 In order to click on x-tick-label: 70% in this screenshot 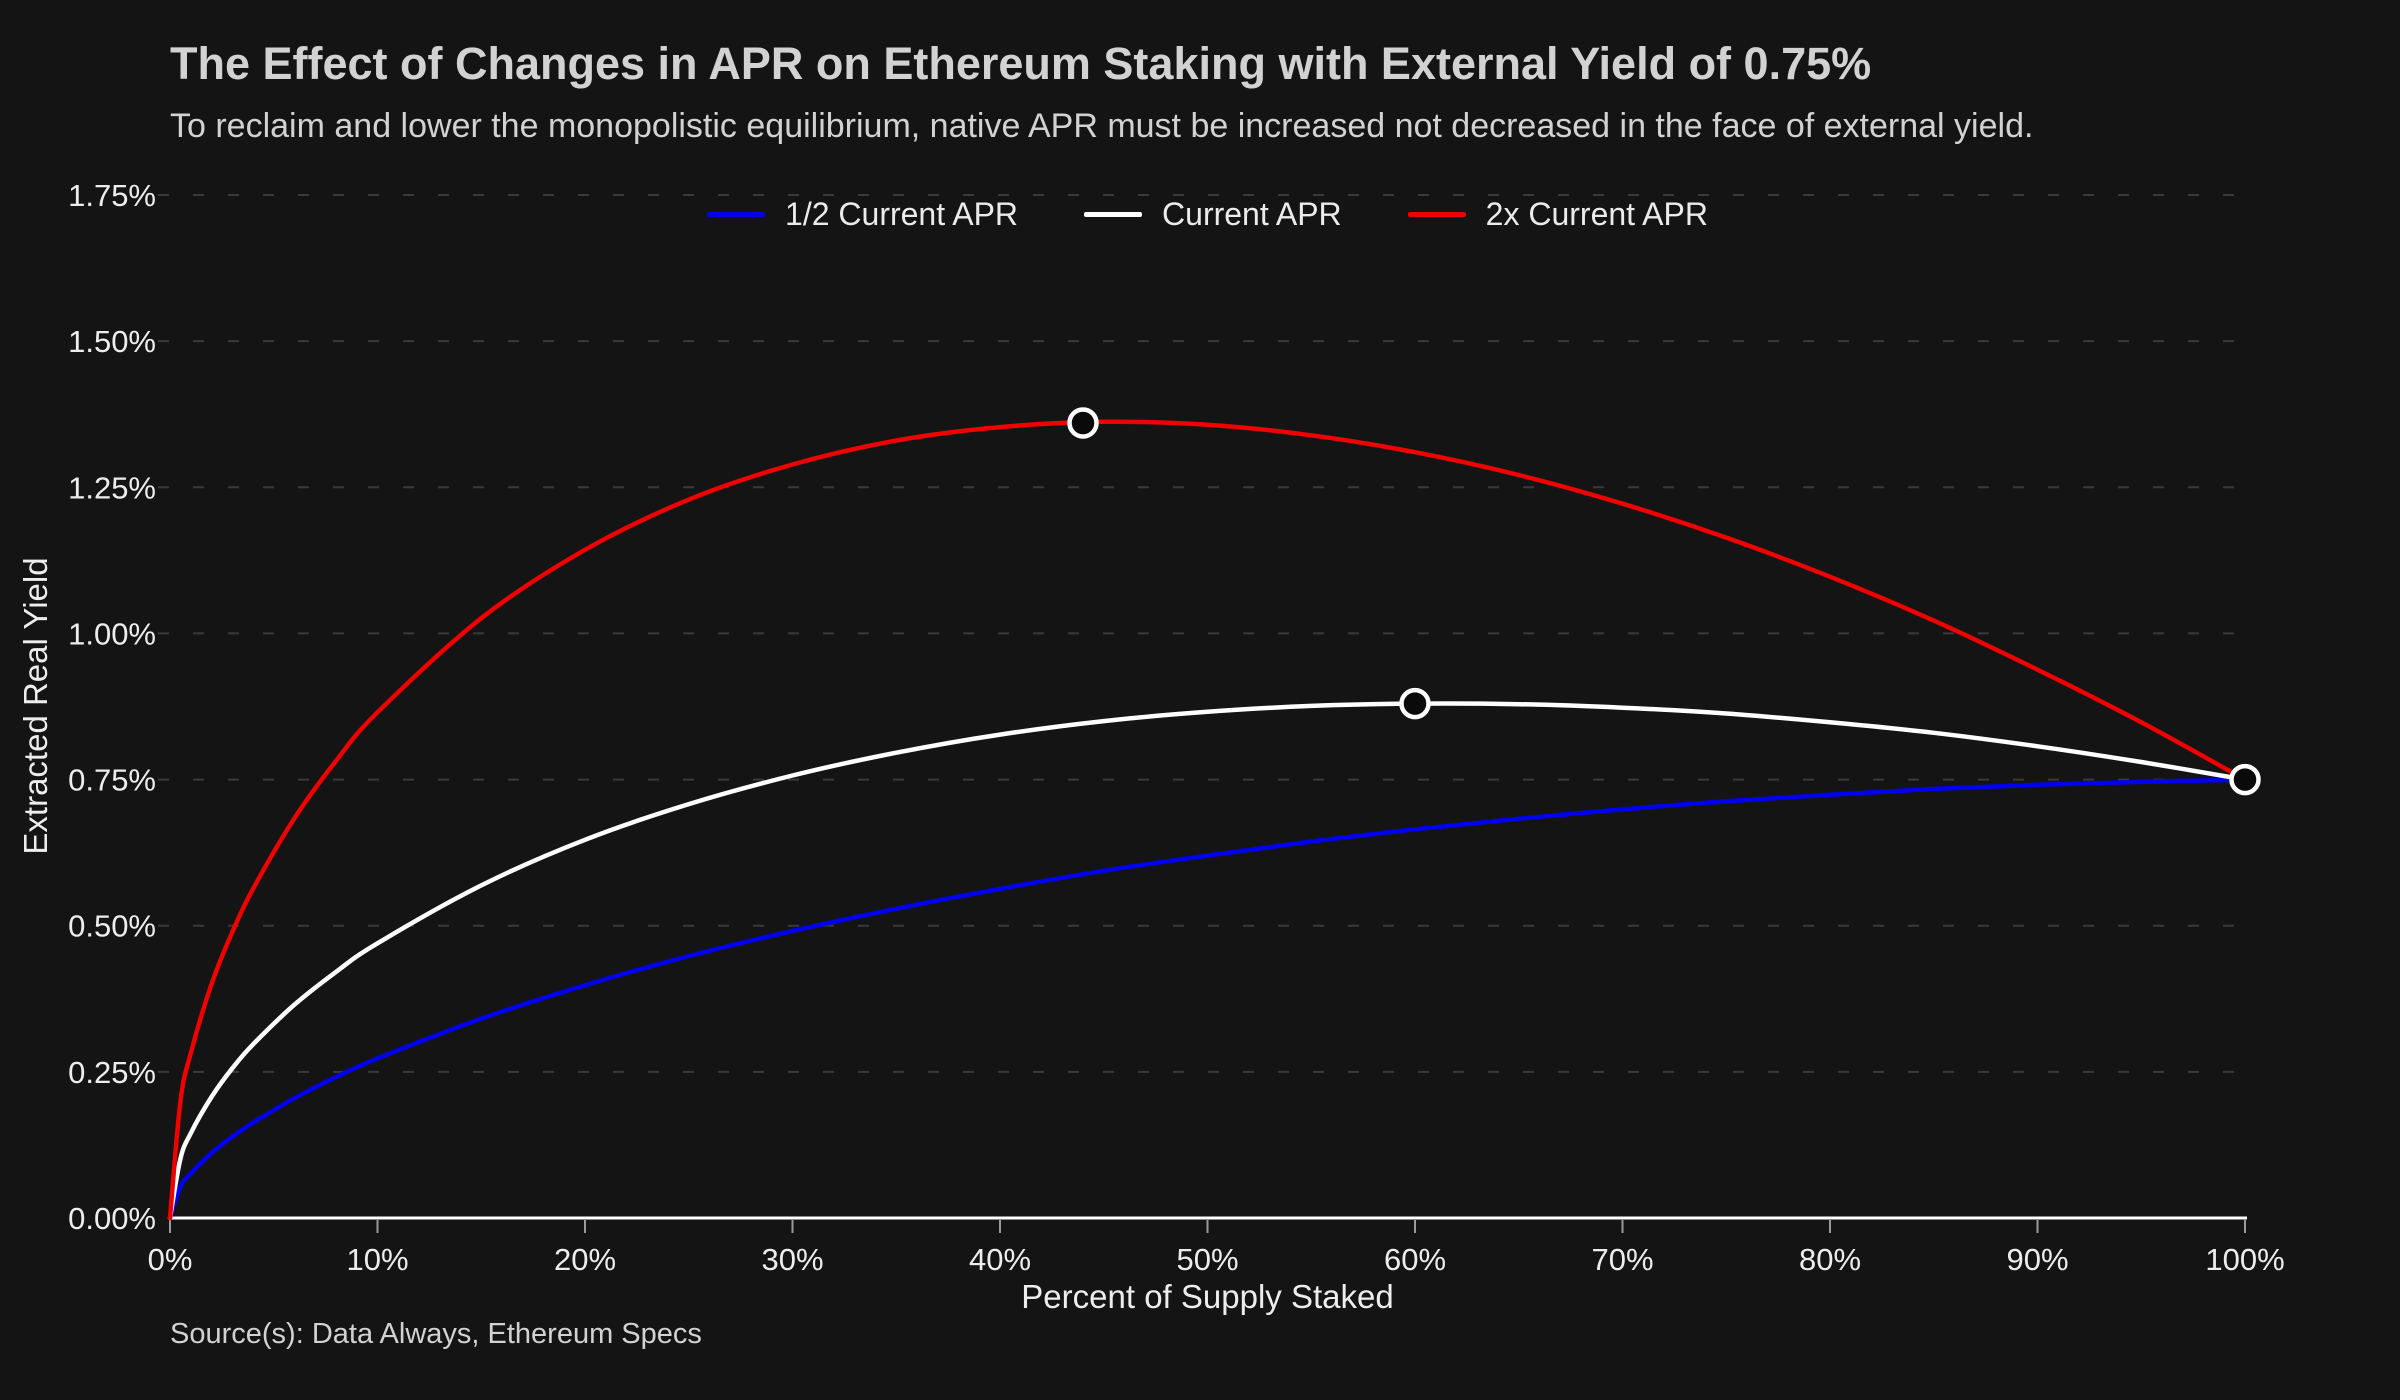, I will do `click(1622, 1259)`.